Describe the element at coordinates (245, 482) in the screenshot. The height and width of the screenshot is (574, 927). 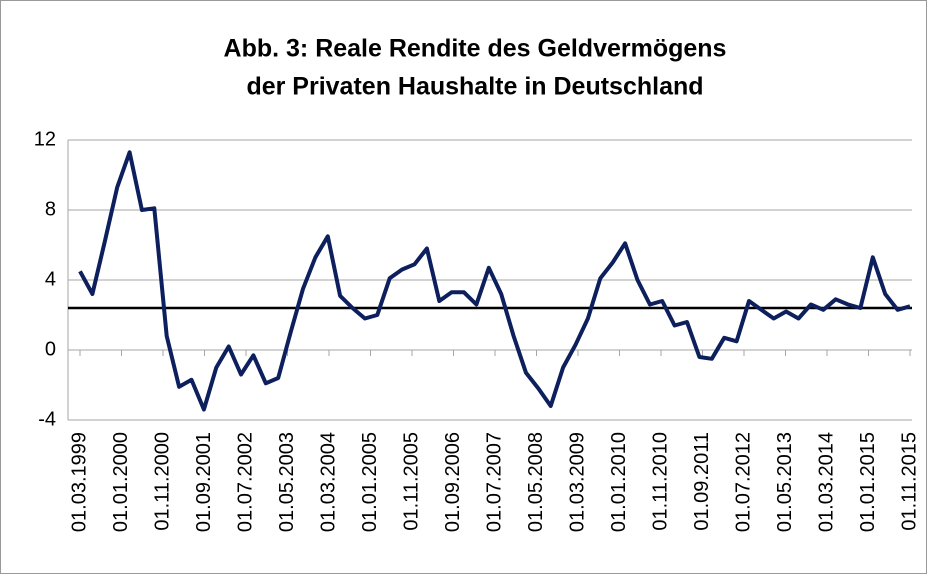
I see `x-tick-label: 01.07.2002` at that location.